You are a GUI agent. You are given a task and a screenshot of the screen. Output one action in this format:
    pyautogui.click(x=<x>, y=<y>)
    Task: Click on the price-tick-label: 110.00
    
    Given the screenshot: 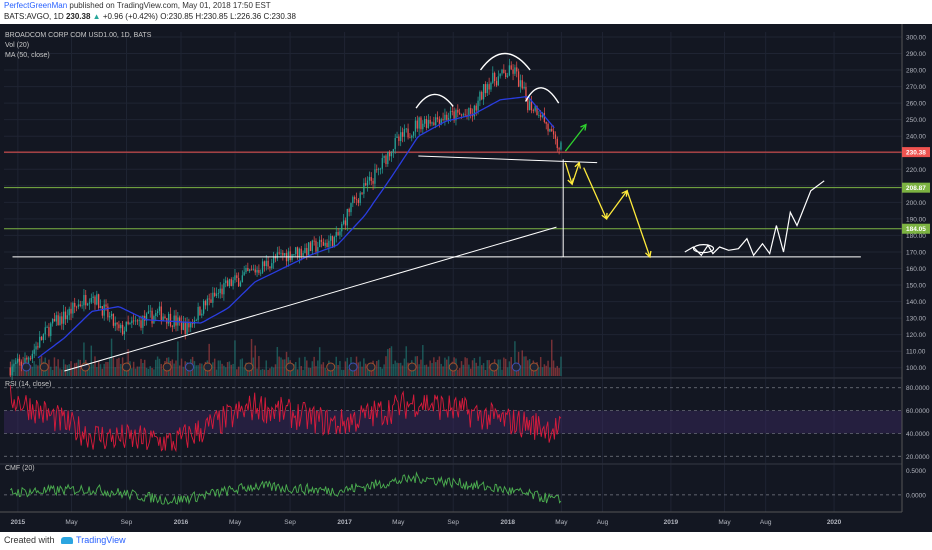 What is the action you would take?
    pyautogui.click(x=916, y=352)
    